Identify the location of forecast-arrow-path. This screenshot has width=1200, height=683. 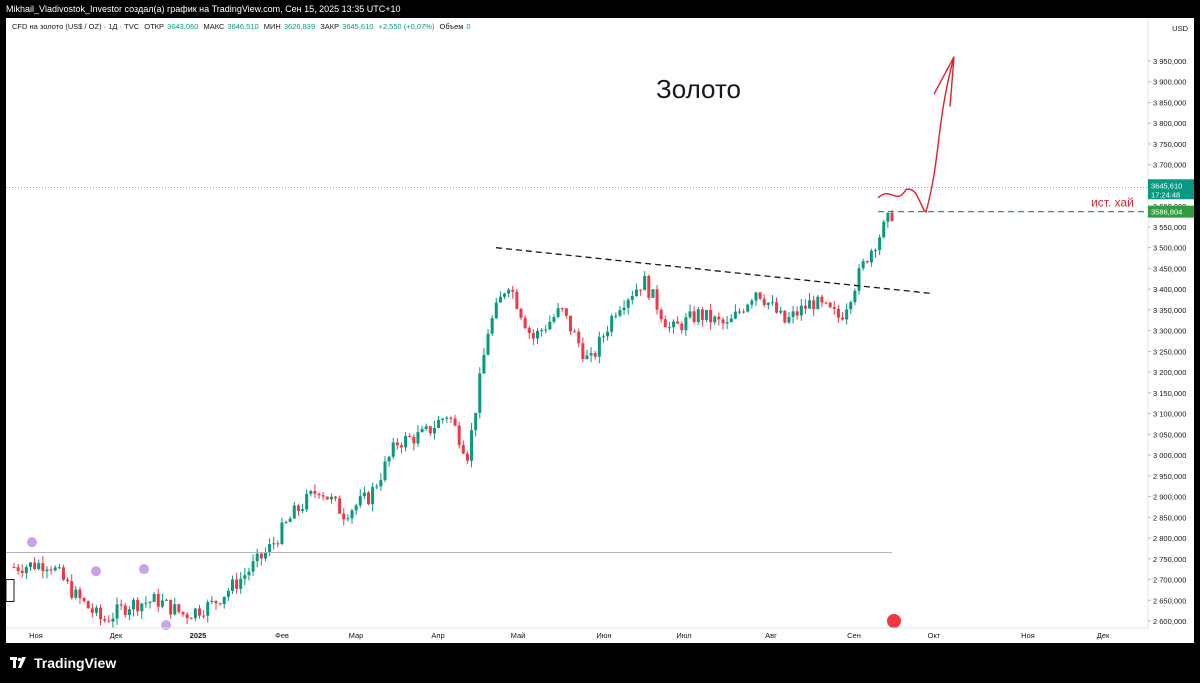
(916, 134).